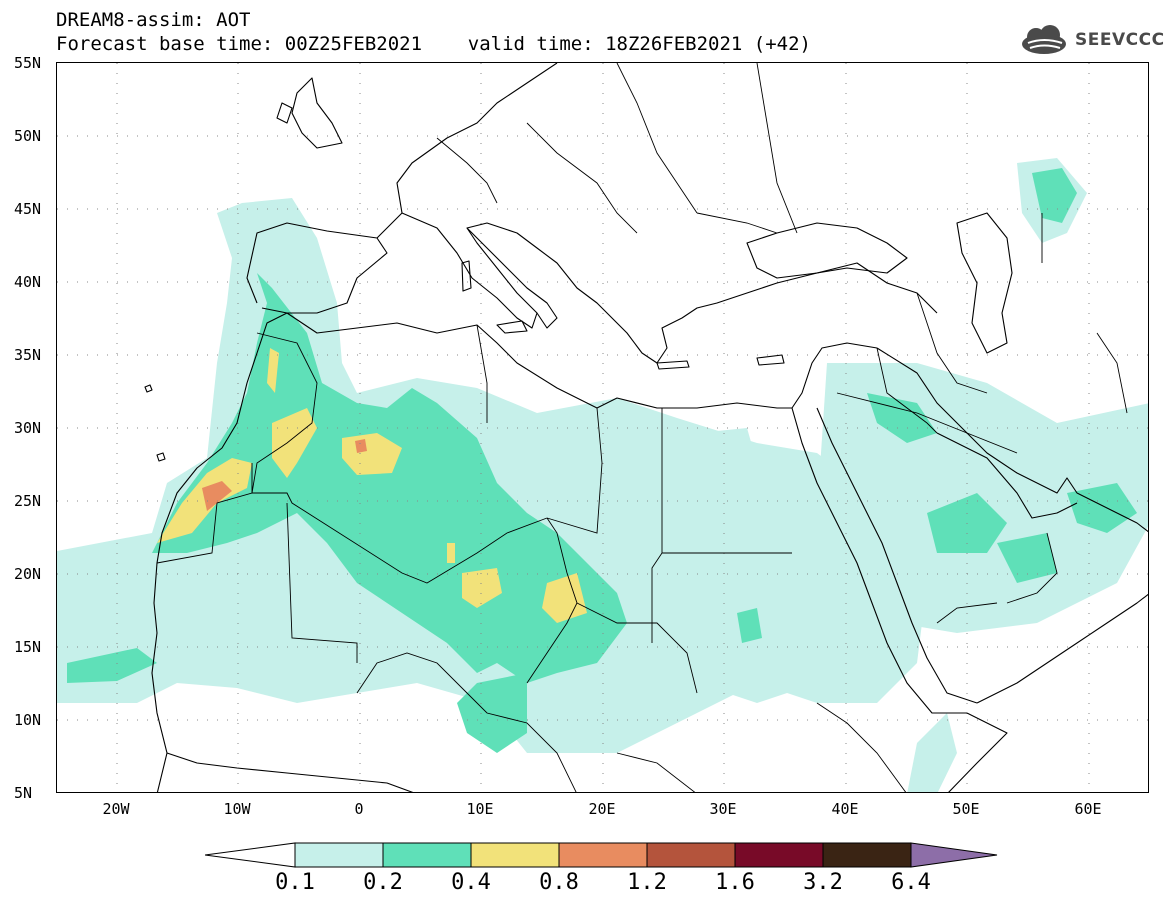  Describe the element at coordinates (295, 882) in the screenshot. I see `colorbar-label-0.1: 0.1` at that location.